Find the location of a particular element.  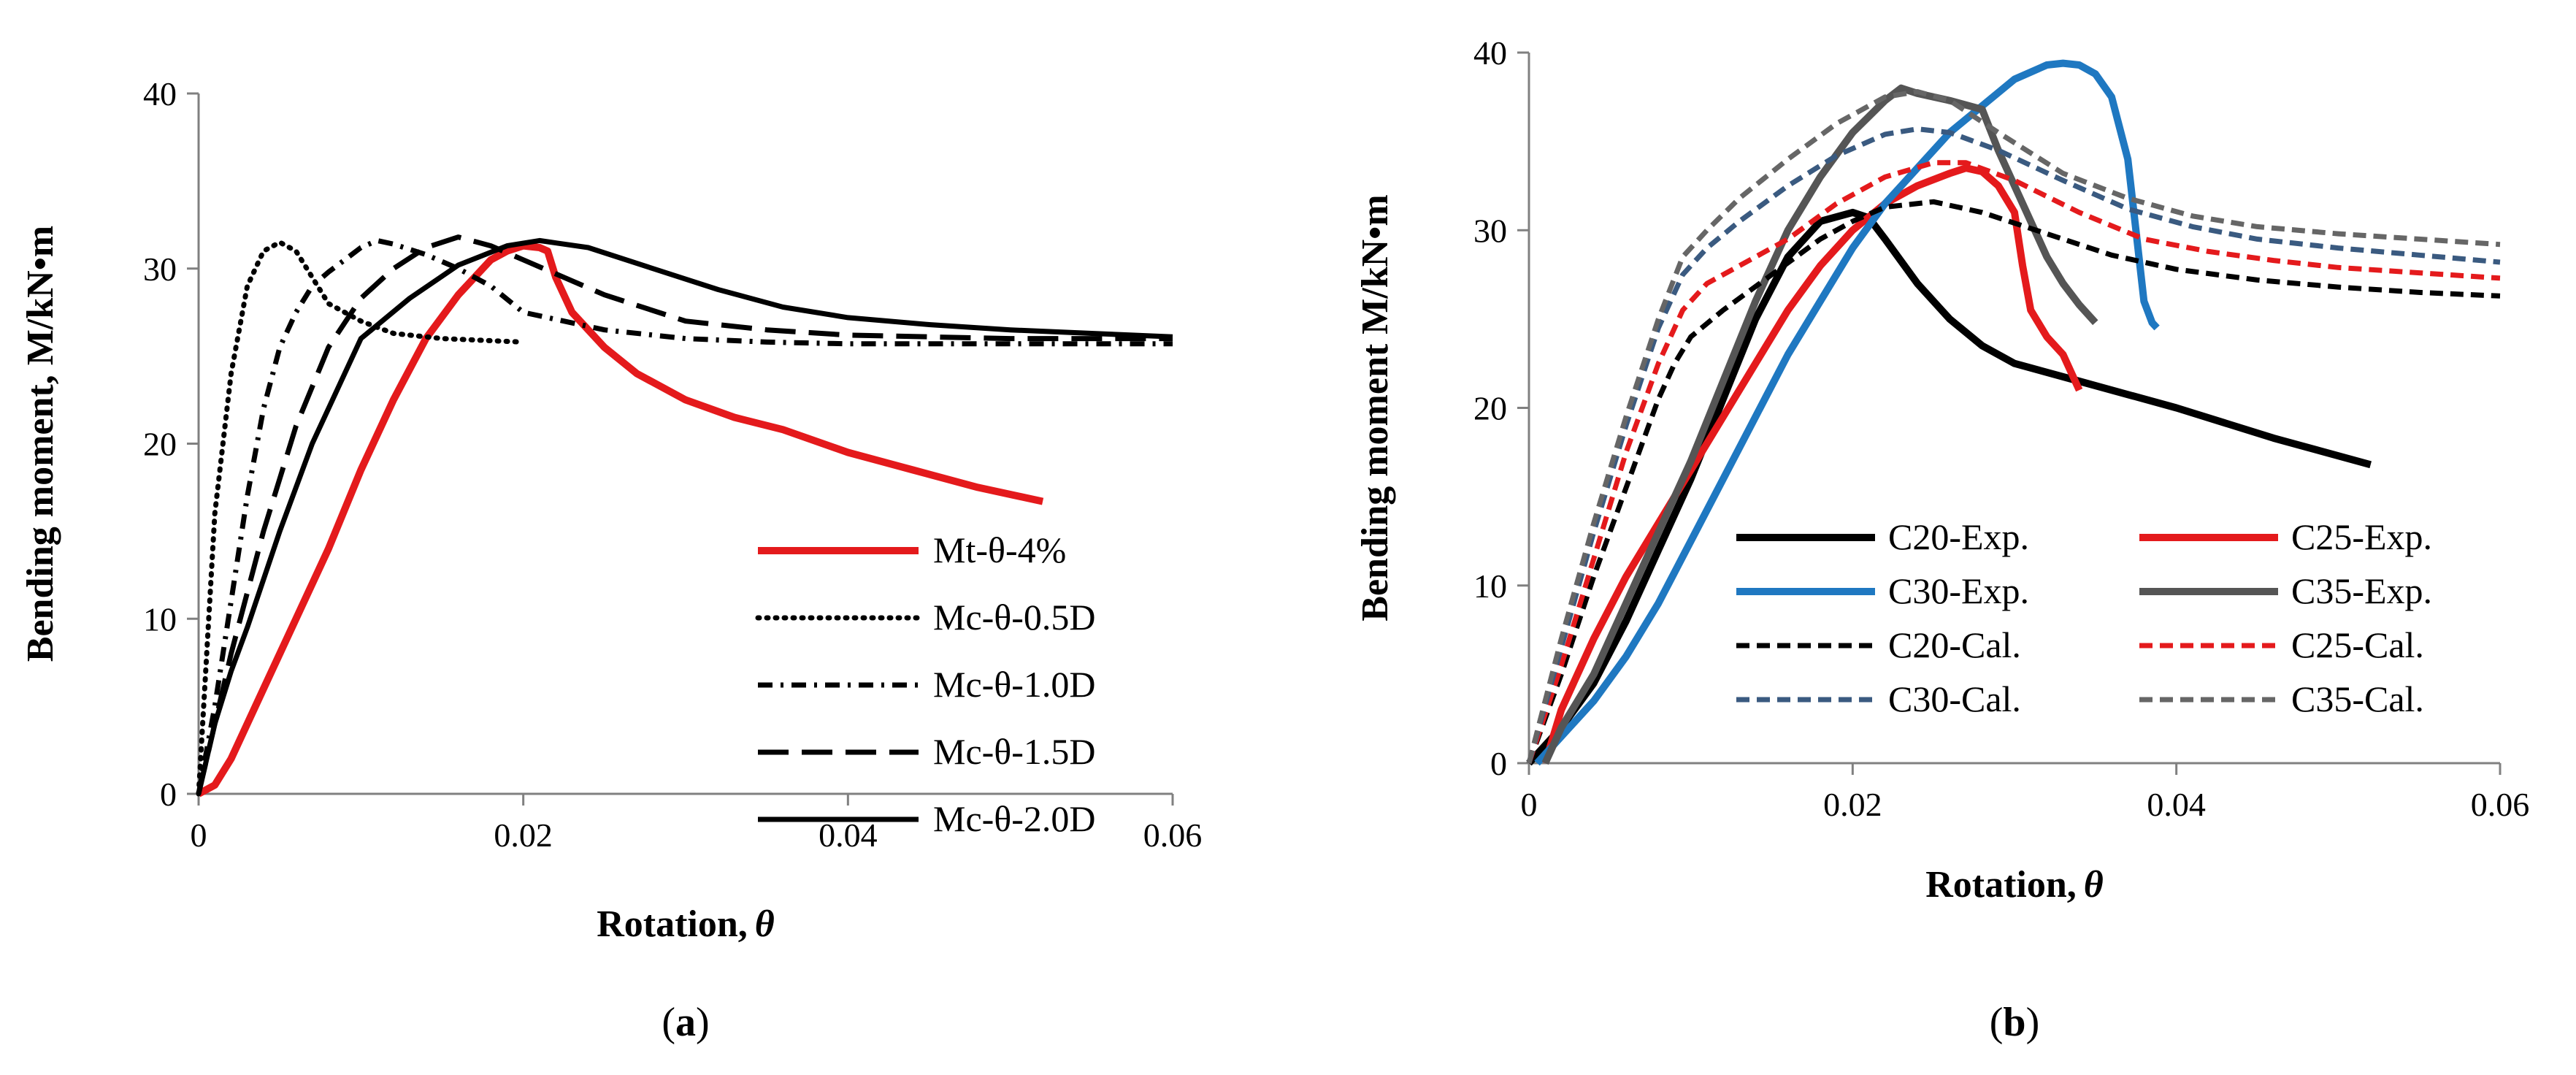

legend-label-c30-cal: C30-Cal. is located at coordinates (1954, 698).